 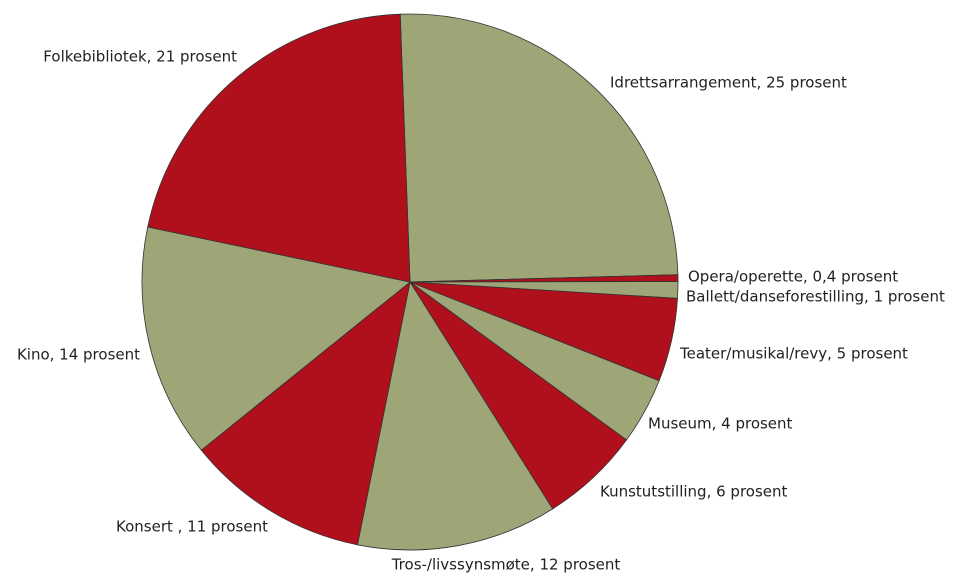 What do you see at coordinates (506, 565) in the screenshot?
I see `slice-label: Tros-/livssynsmøte, 12 prosent` at bounding box center [506, 565].